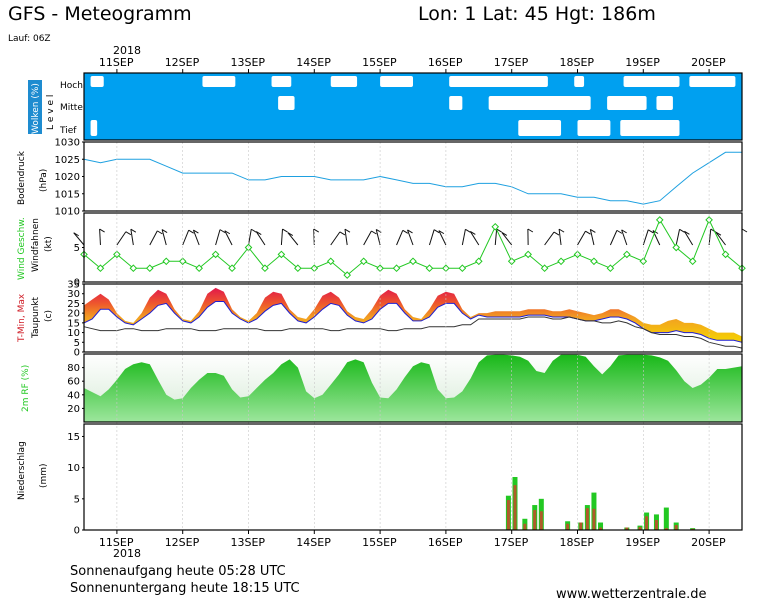 This screenshot has height=600, width=768. What do you see at coordinates (379, 178) in the screenshot?
I see `pressure-panel: 1010 1015 1020 1025 1030 Bodendruck (hPa)` at bounding box center [379, 178].